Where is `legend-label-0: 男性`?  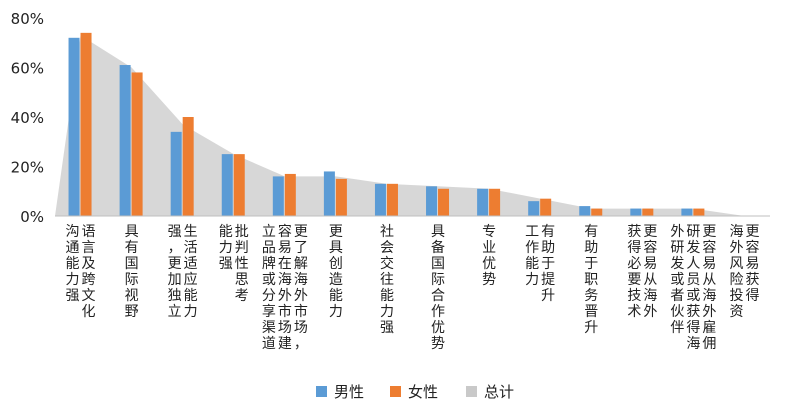
legend-label-0: 男性 is located at coordinates (349, 392).